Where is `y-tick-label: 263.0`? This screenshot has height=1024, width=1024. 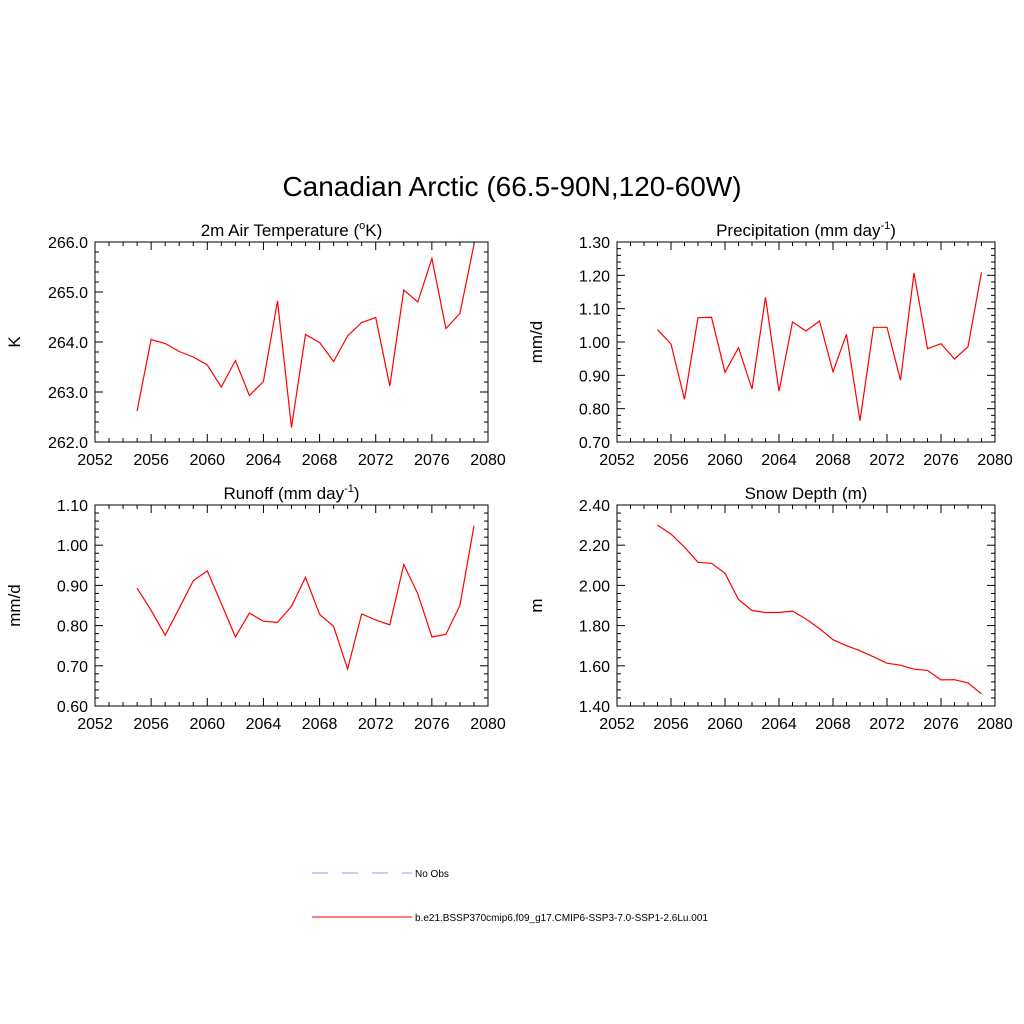 y-tick-label: 263.0 is located at coordinates (68, 393).